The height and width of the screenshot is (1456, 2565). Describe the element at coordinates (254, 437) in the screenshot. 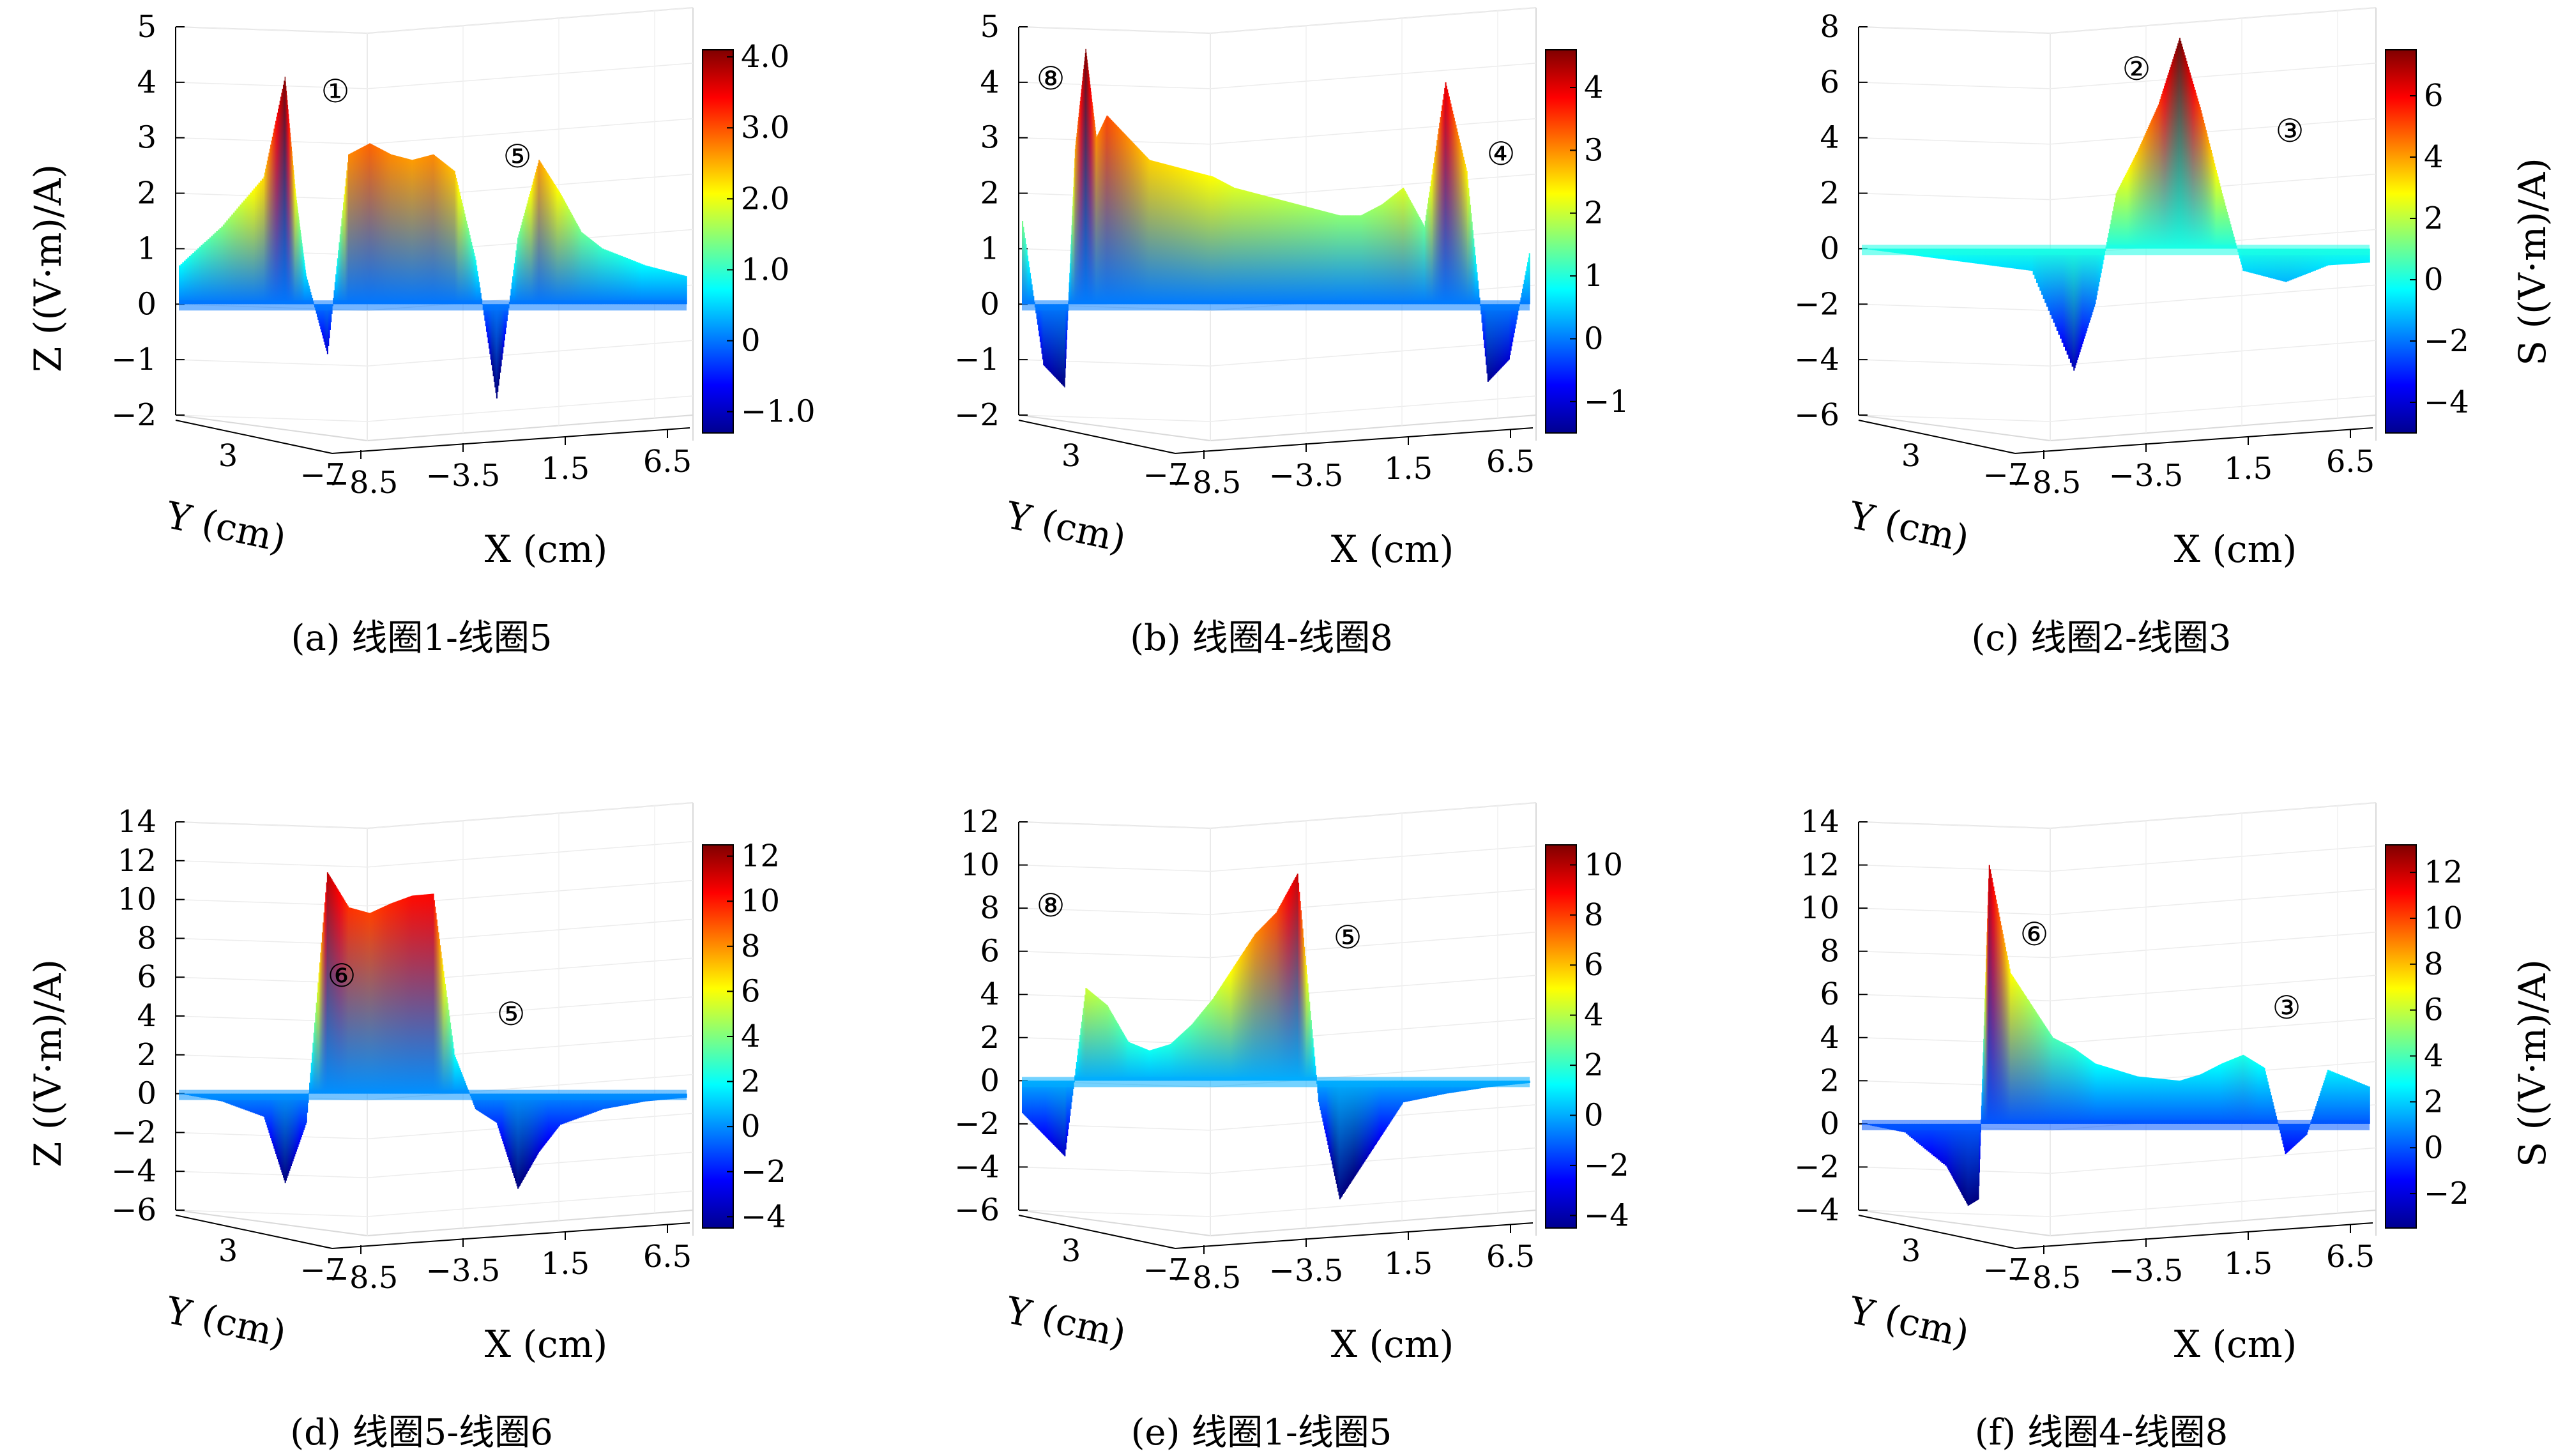

I see `y-axis-line-a` at that location.